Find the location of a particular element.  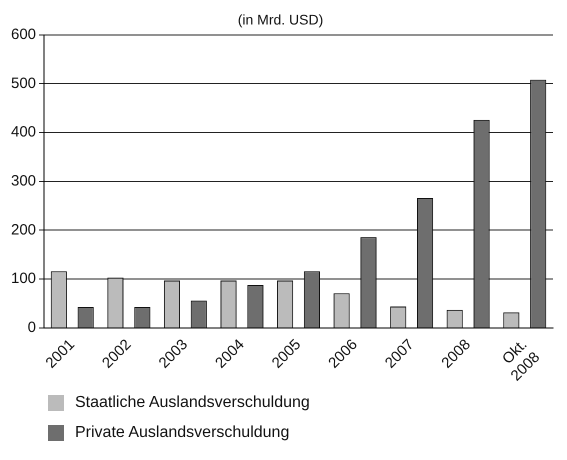

legend-label: Private Auslandsverschuldung is located at coordinates (182, 433).